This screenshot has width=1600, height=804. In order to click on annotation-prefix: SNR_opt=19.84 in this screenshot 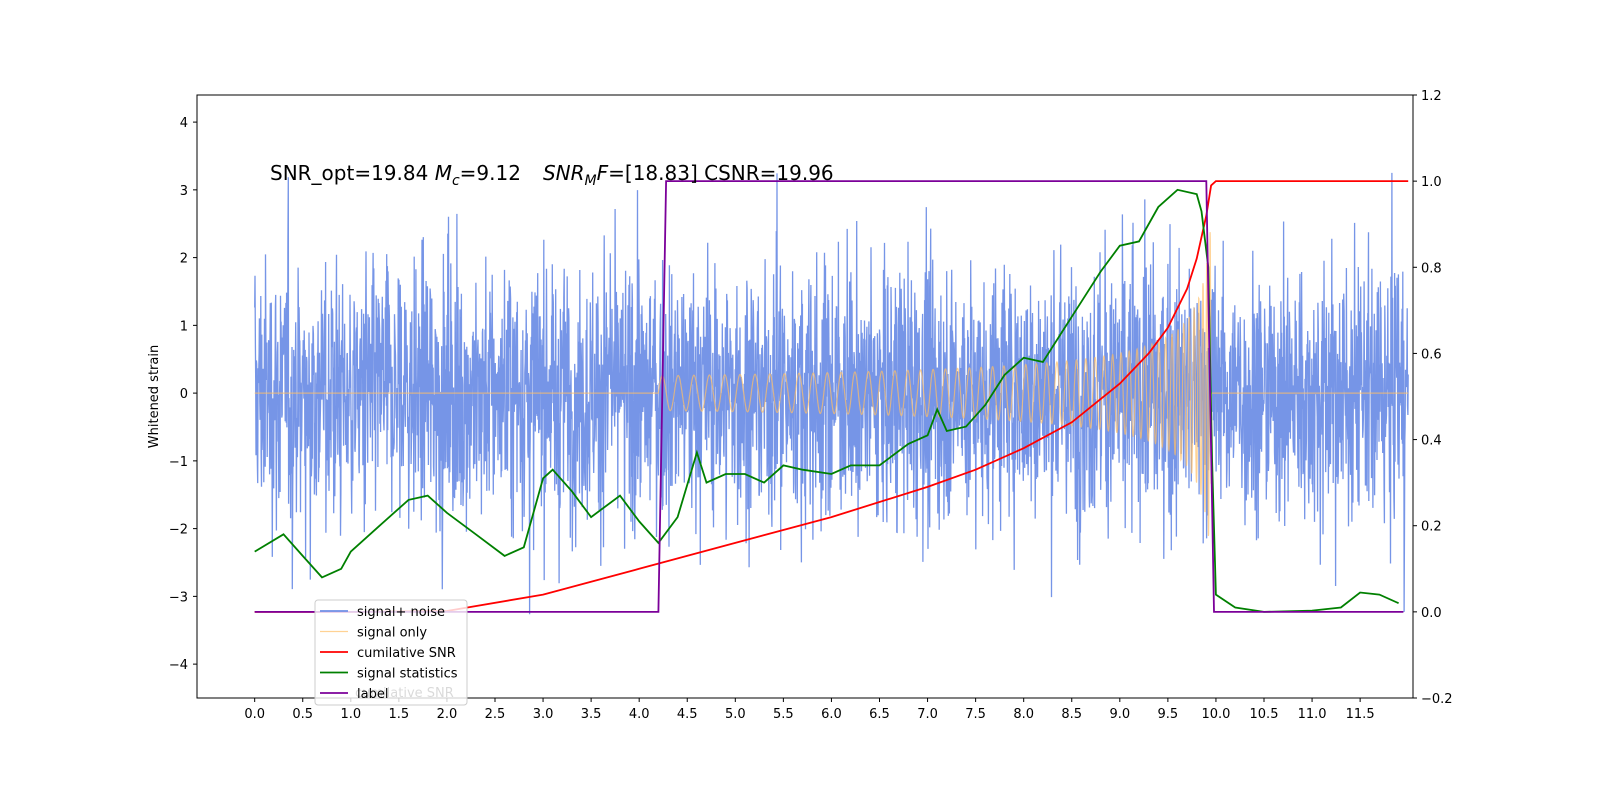, I will do `click(352, 173)`.